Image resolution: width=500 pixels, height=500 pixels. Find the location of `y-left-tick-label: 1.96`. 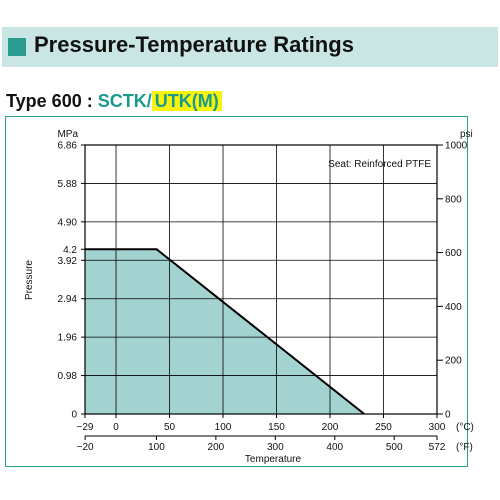

y-left-tick-label: 1.96 is located at coordinates (68, 338).